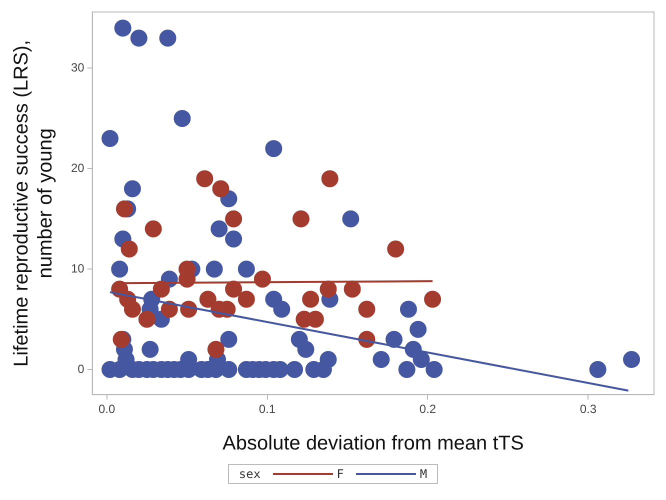 This screenshot has height=500, width=666. I want to click on y-tick-label: 10, so click(77, 268).